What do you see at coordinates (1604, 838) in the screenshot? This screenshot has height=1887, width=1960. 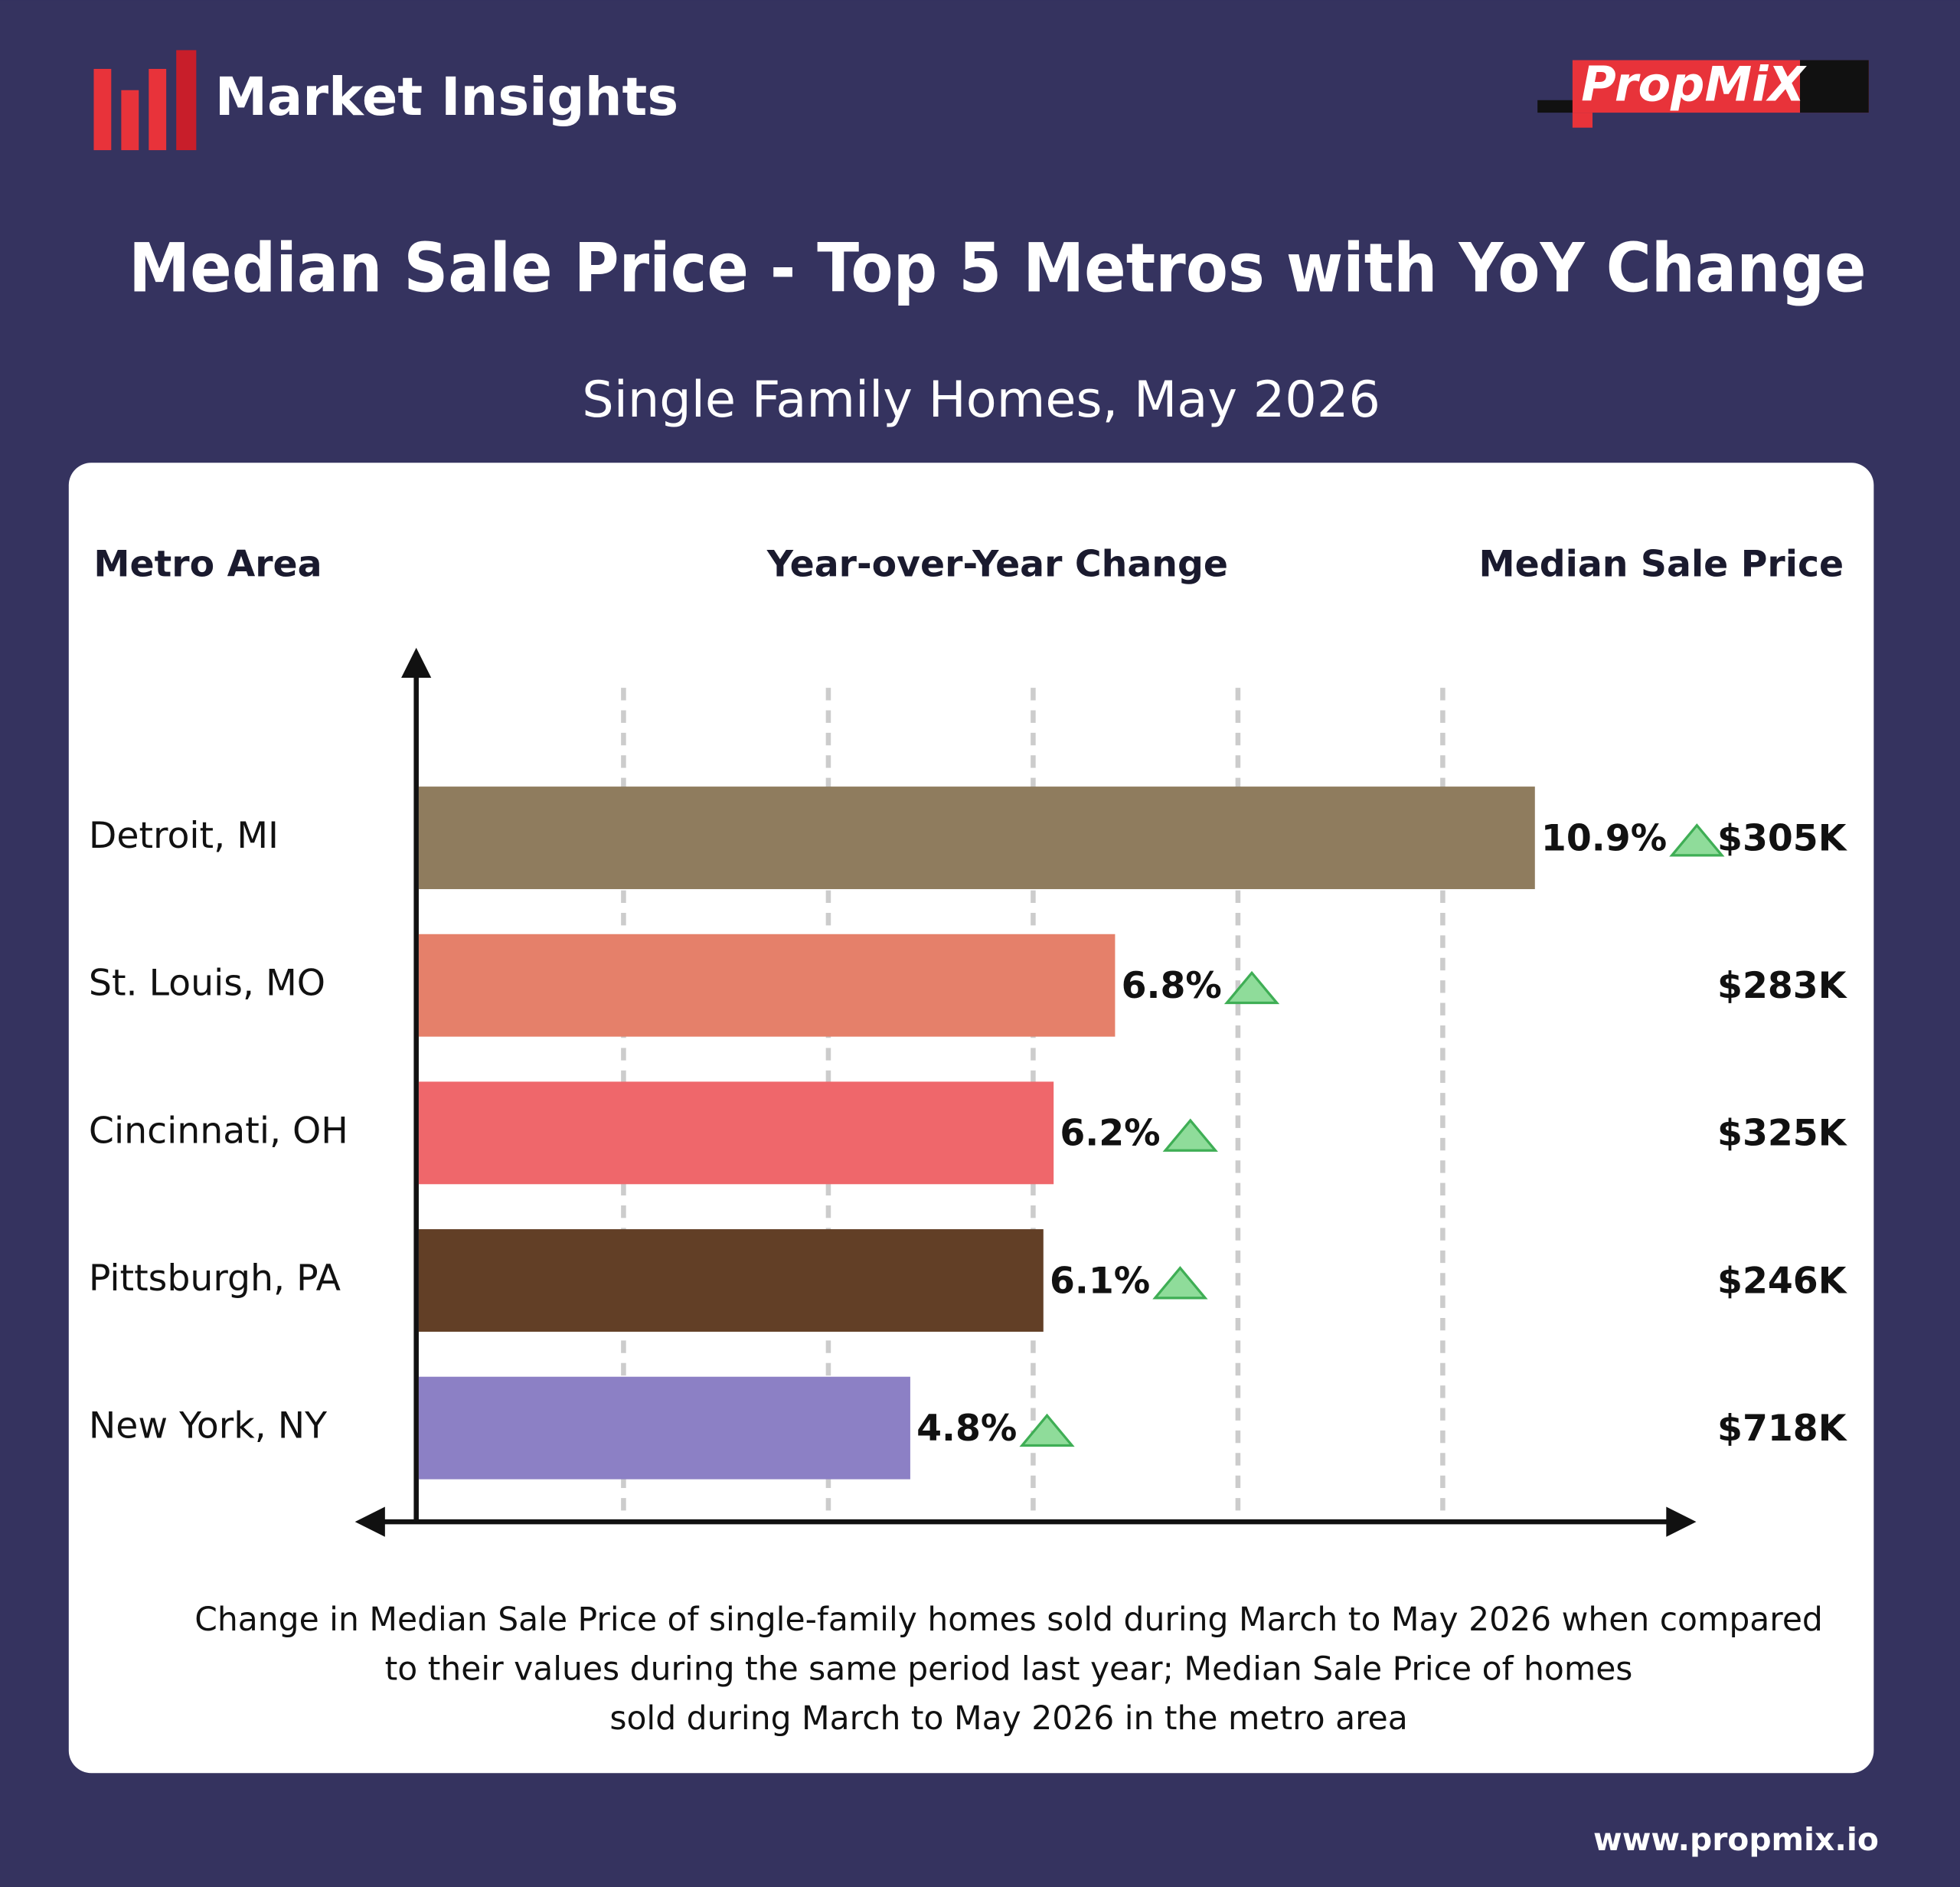 I see `value-label: 10.9%` at bounding box center [1604, 838].